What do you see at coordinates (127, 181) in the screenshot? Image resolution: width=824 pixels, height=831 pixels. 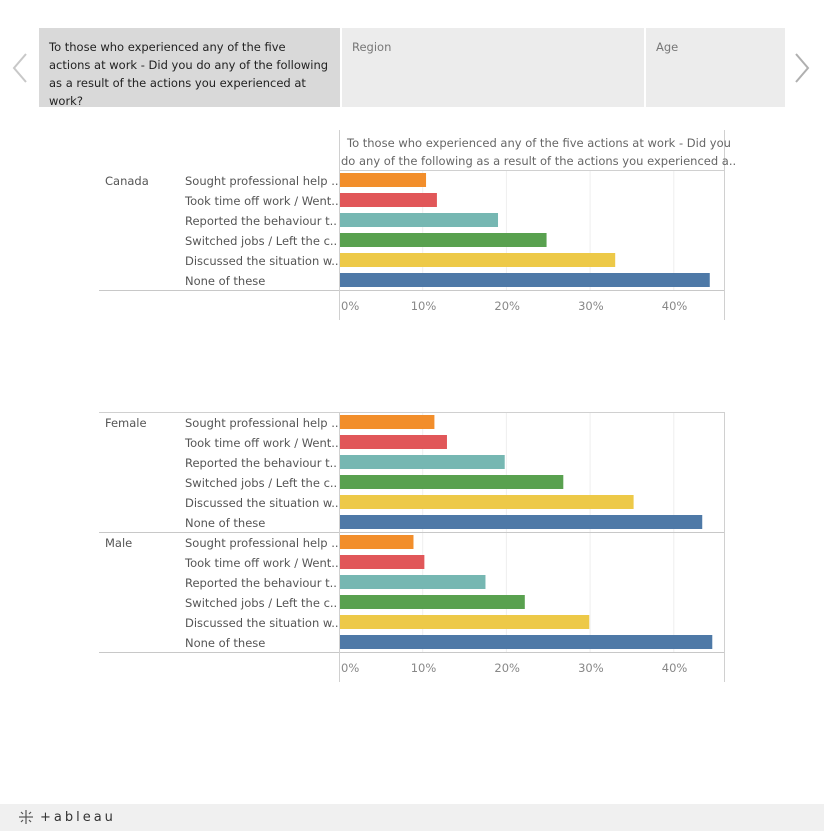 I see `group-label: Canada` at bounding box center [127, 181].